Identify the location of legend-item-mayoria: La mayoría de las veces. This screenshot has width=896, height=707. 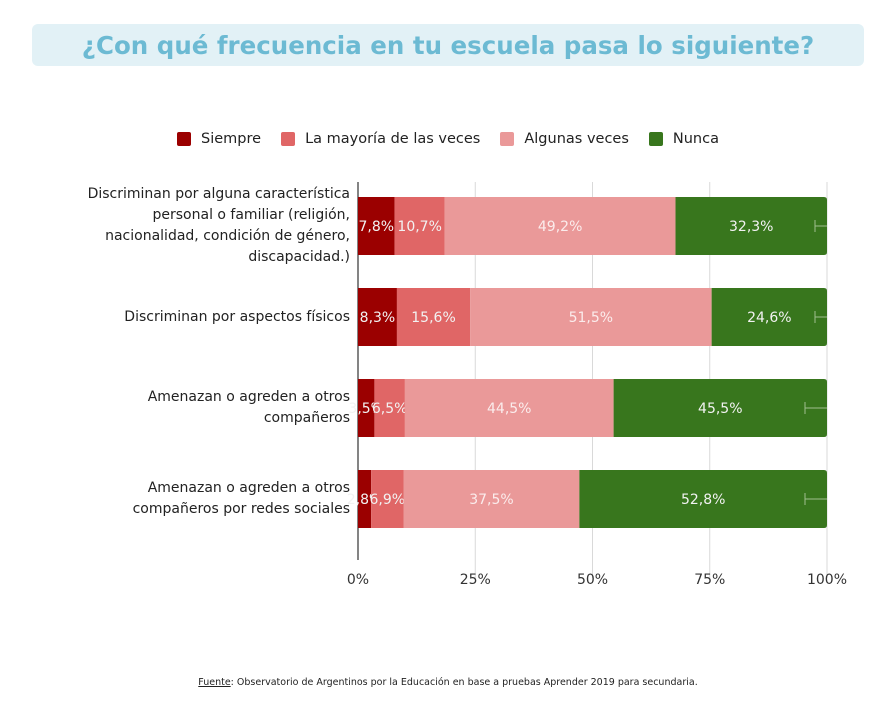
(380, 139).